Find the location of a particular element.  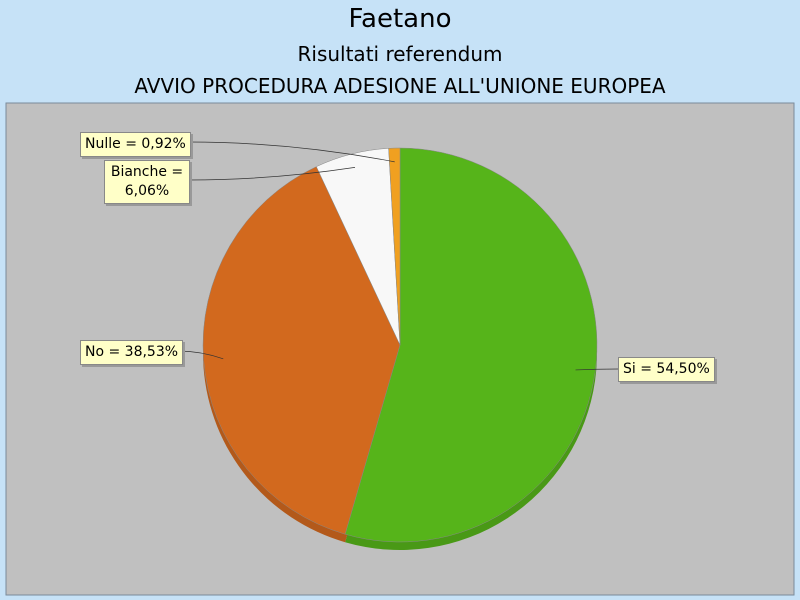

data-label: No = 38,53% is located at coordinates (132, 352).